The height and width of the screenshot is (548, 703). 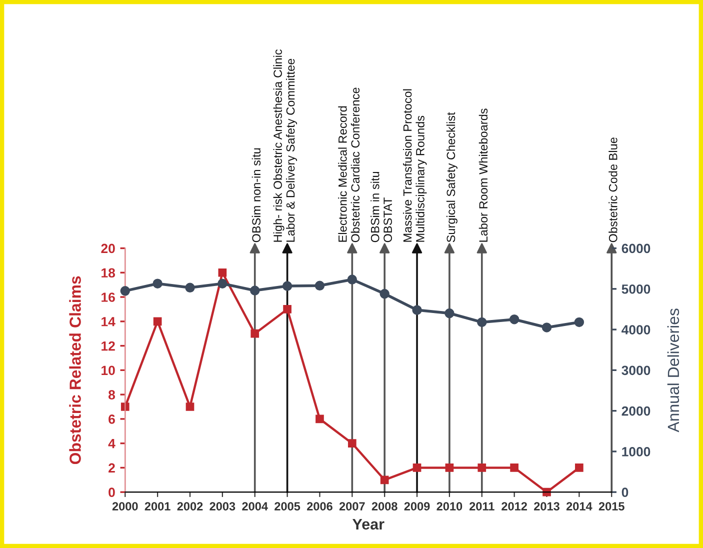 What do you see at coordinates (368, 524) in the screenshot?
I see `x-axis-title: Year` at bounding box center [368, 524].